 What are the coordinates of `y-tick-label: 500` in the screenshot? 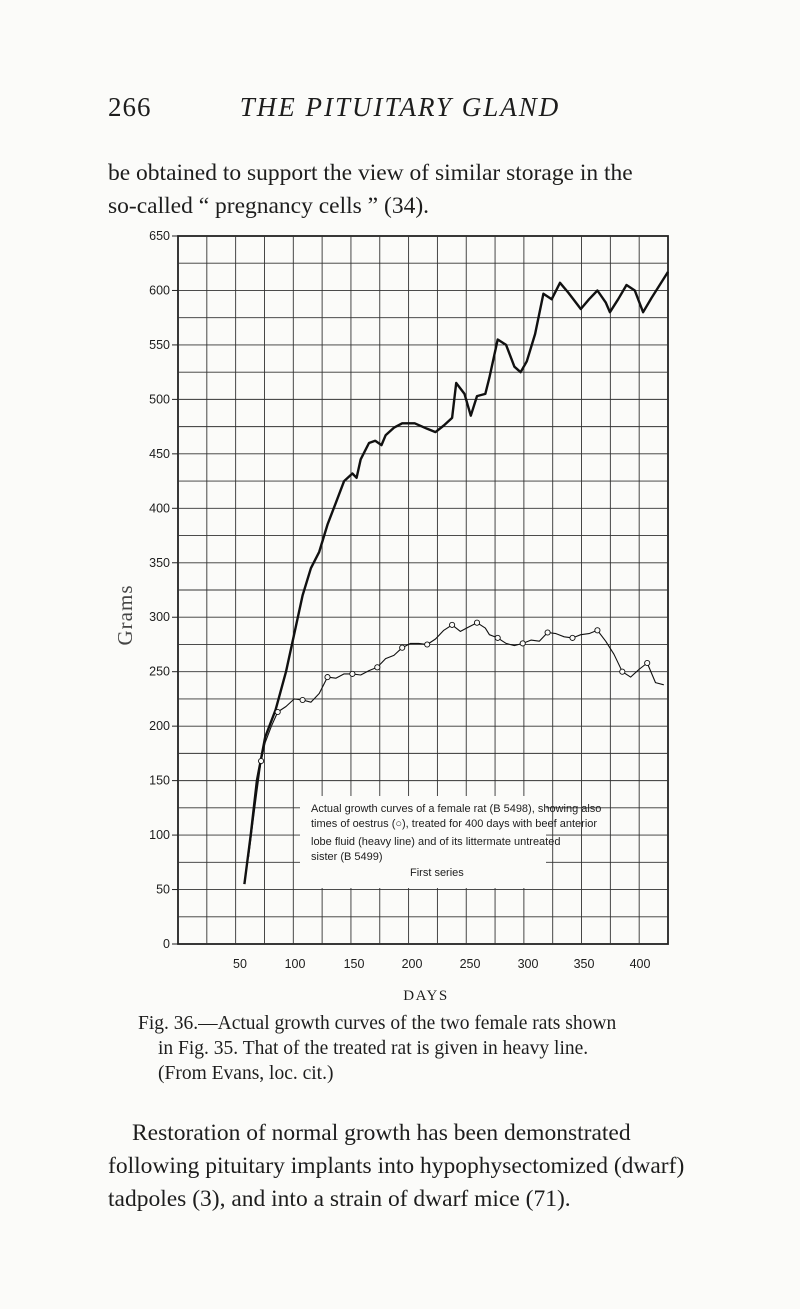 It's located at (159, 399).